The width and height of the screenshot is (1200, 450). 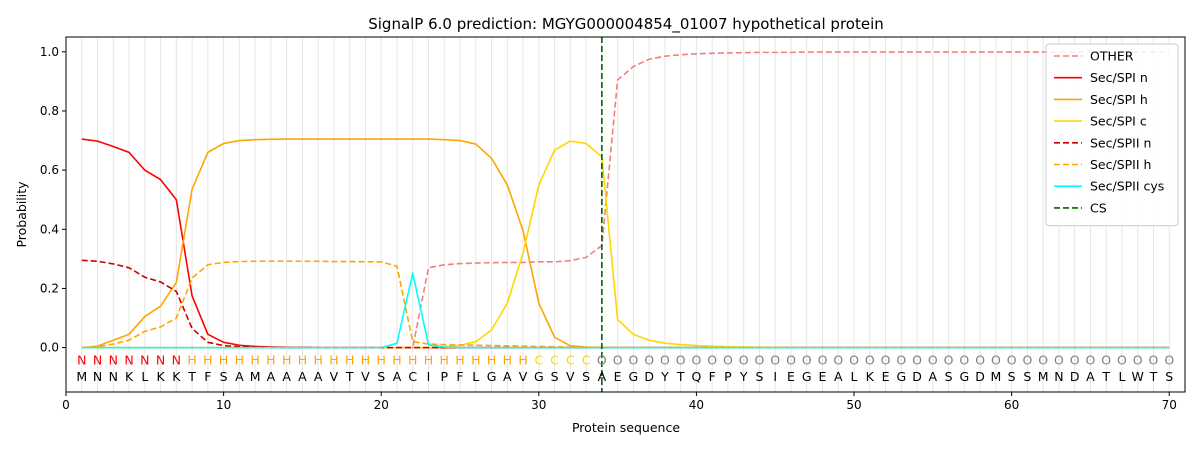 I want to click on legend-label: Sec/SPII cys, so click(x=1127, y=186).